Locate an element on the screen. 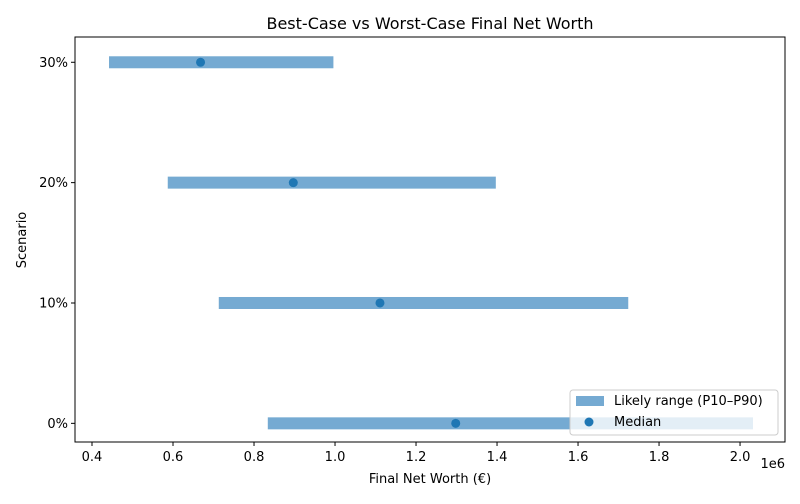  range-bar-20pct is located at coordinates (331, 182).